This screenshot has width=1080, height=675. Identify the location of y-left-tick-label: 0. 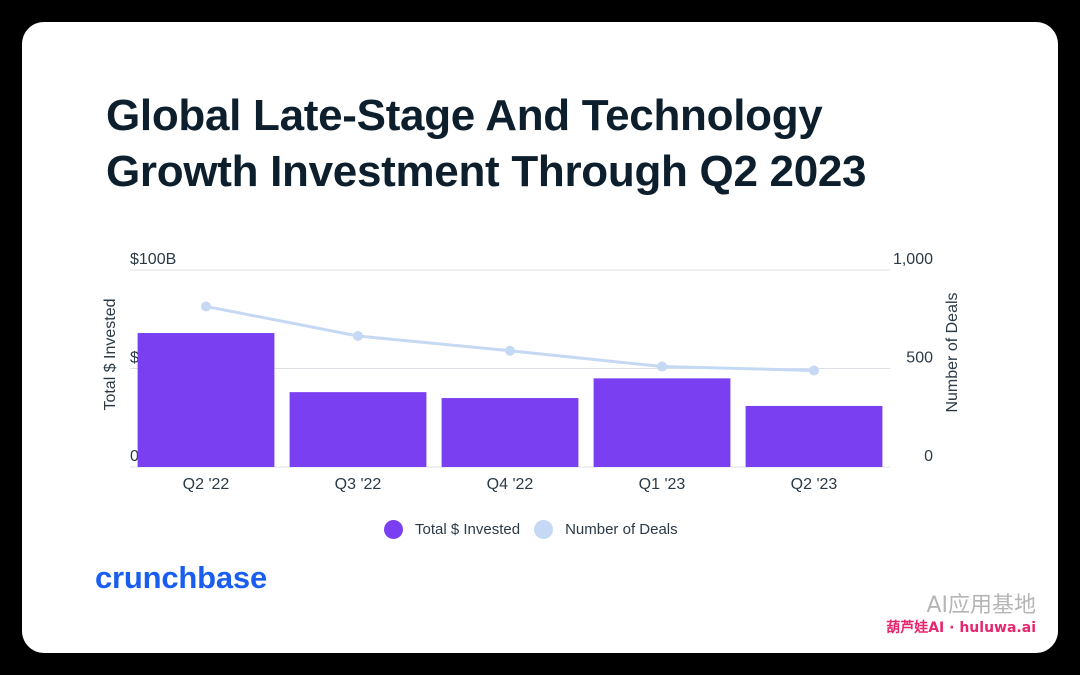
(134, 456).